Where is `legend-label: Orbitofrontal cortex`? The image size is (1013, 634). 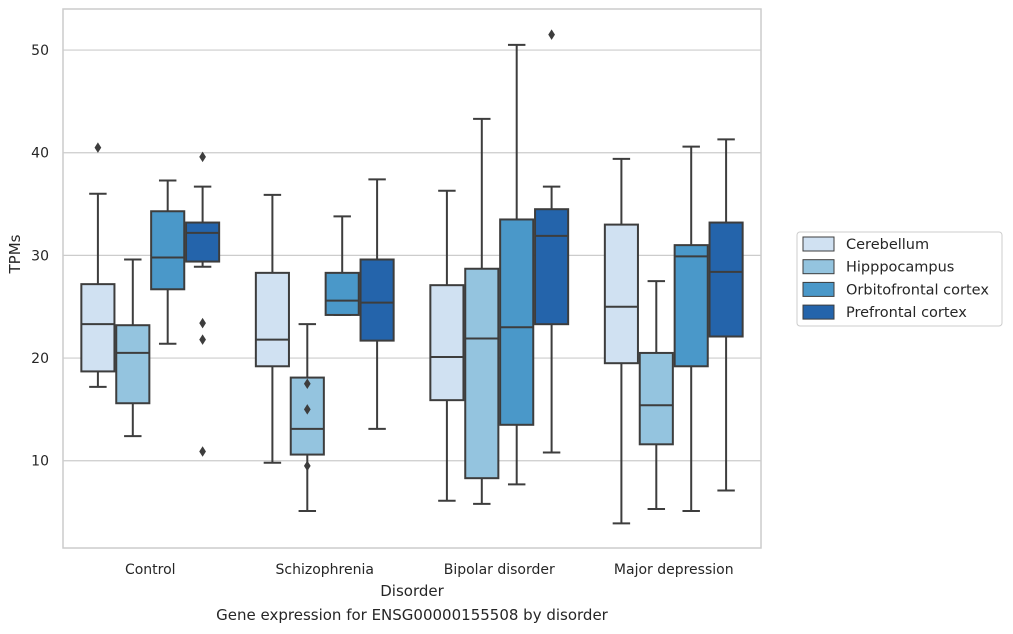
legend-label: Orbitofrontal cortex is located at coordinates (917, 290).